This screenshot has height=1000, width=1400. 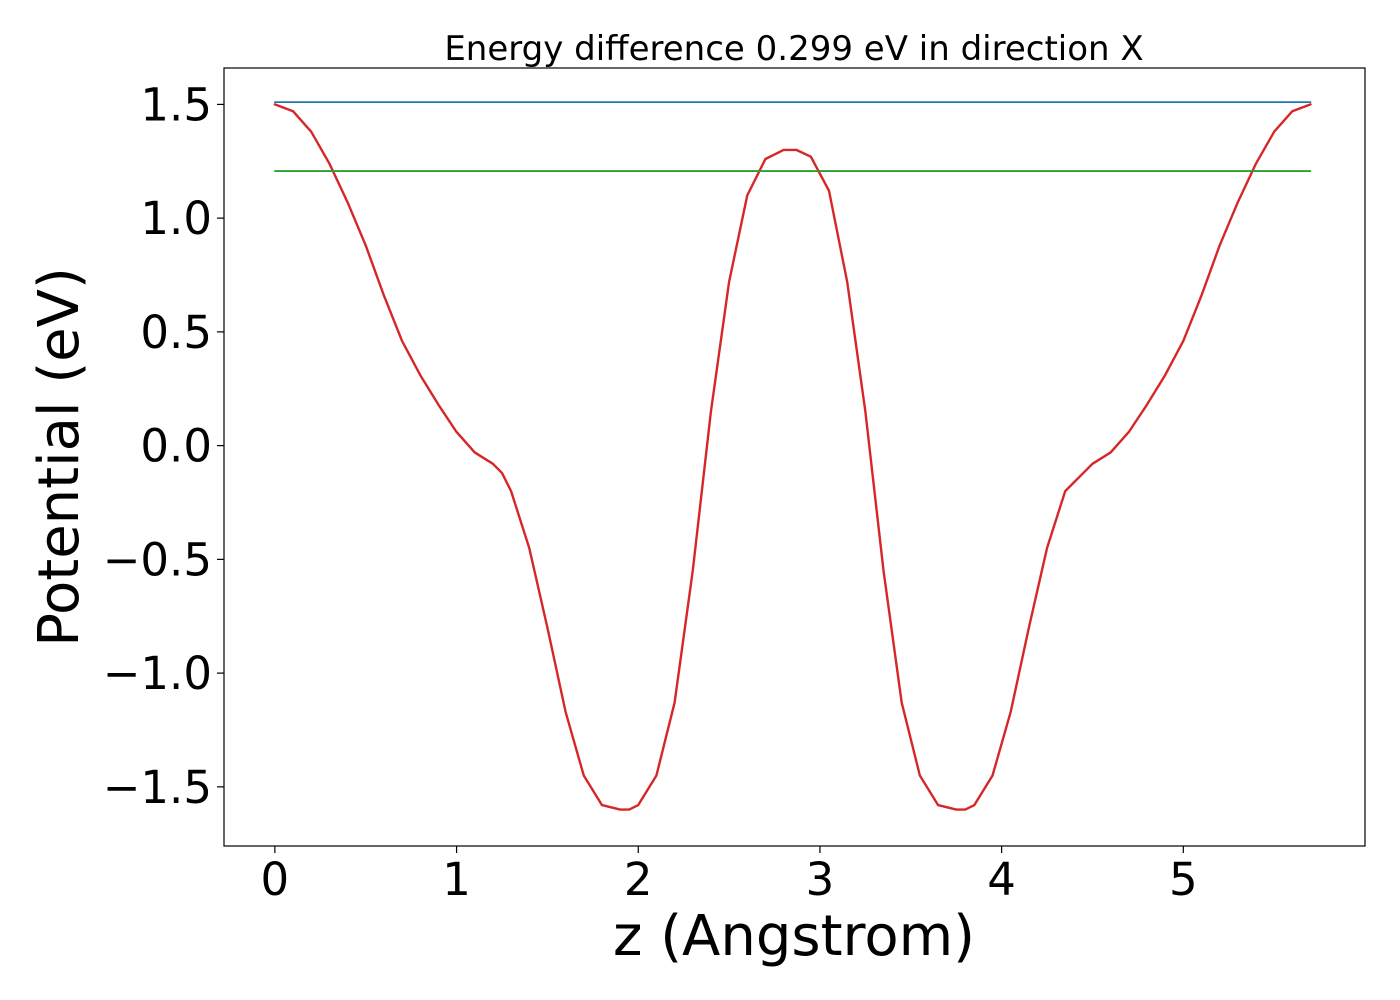 I want to click on y-tick-label: 0.0, so click(x=176, y=446).